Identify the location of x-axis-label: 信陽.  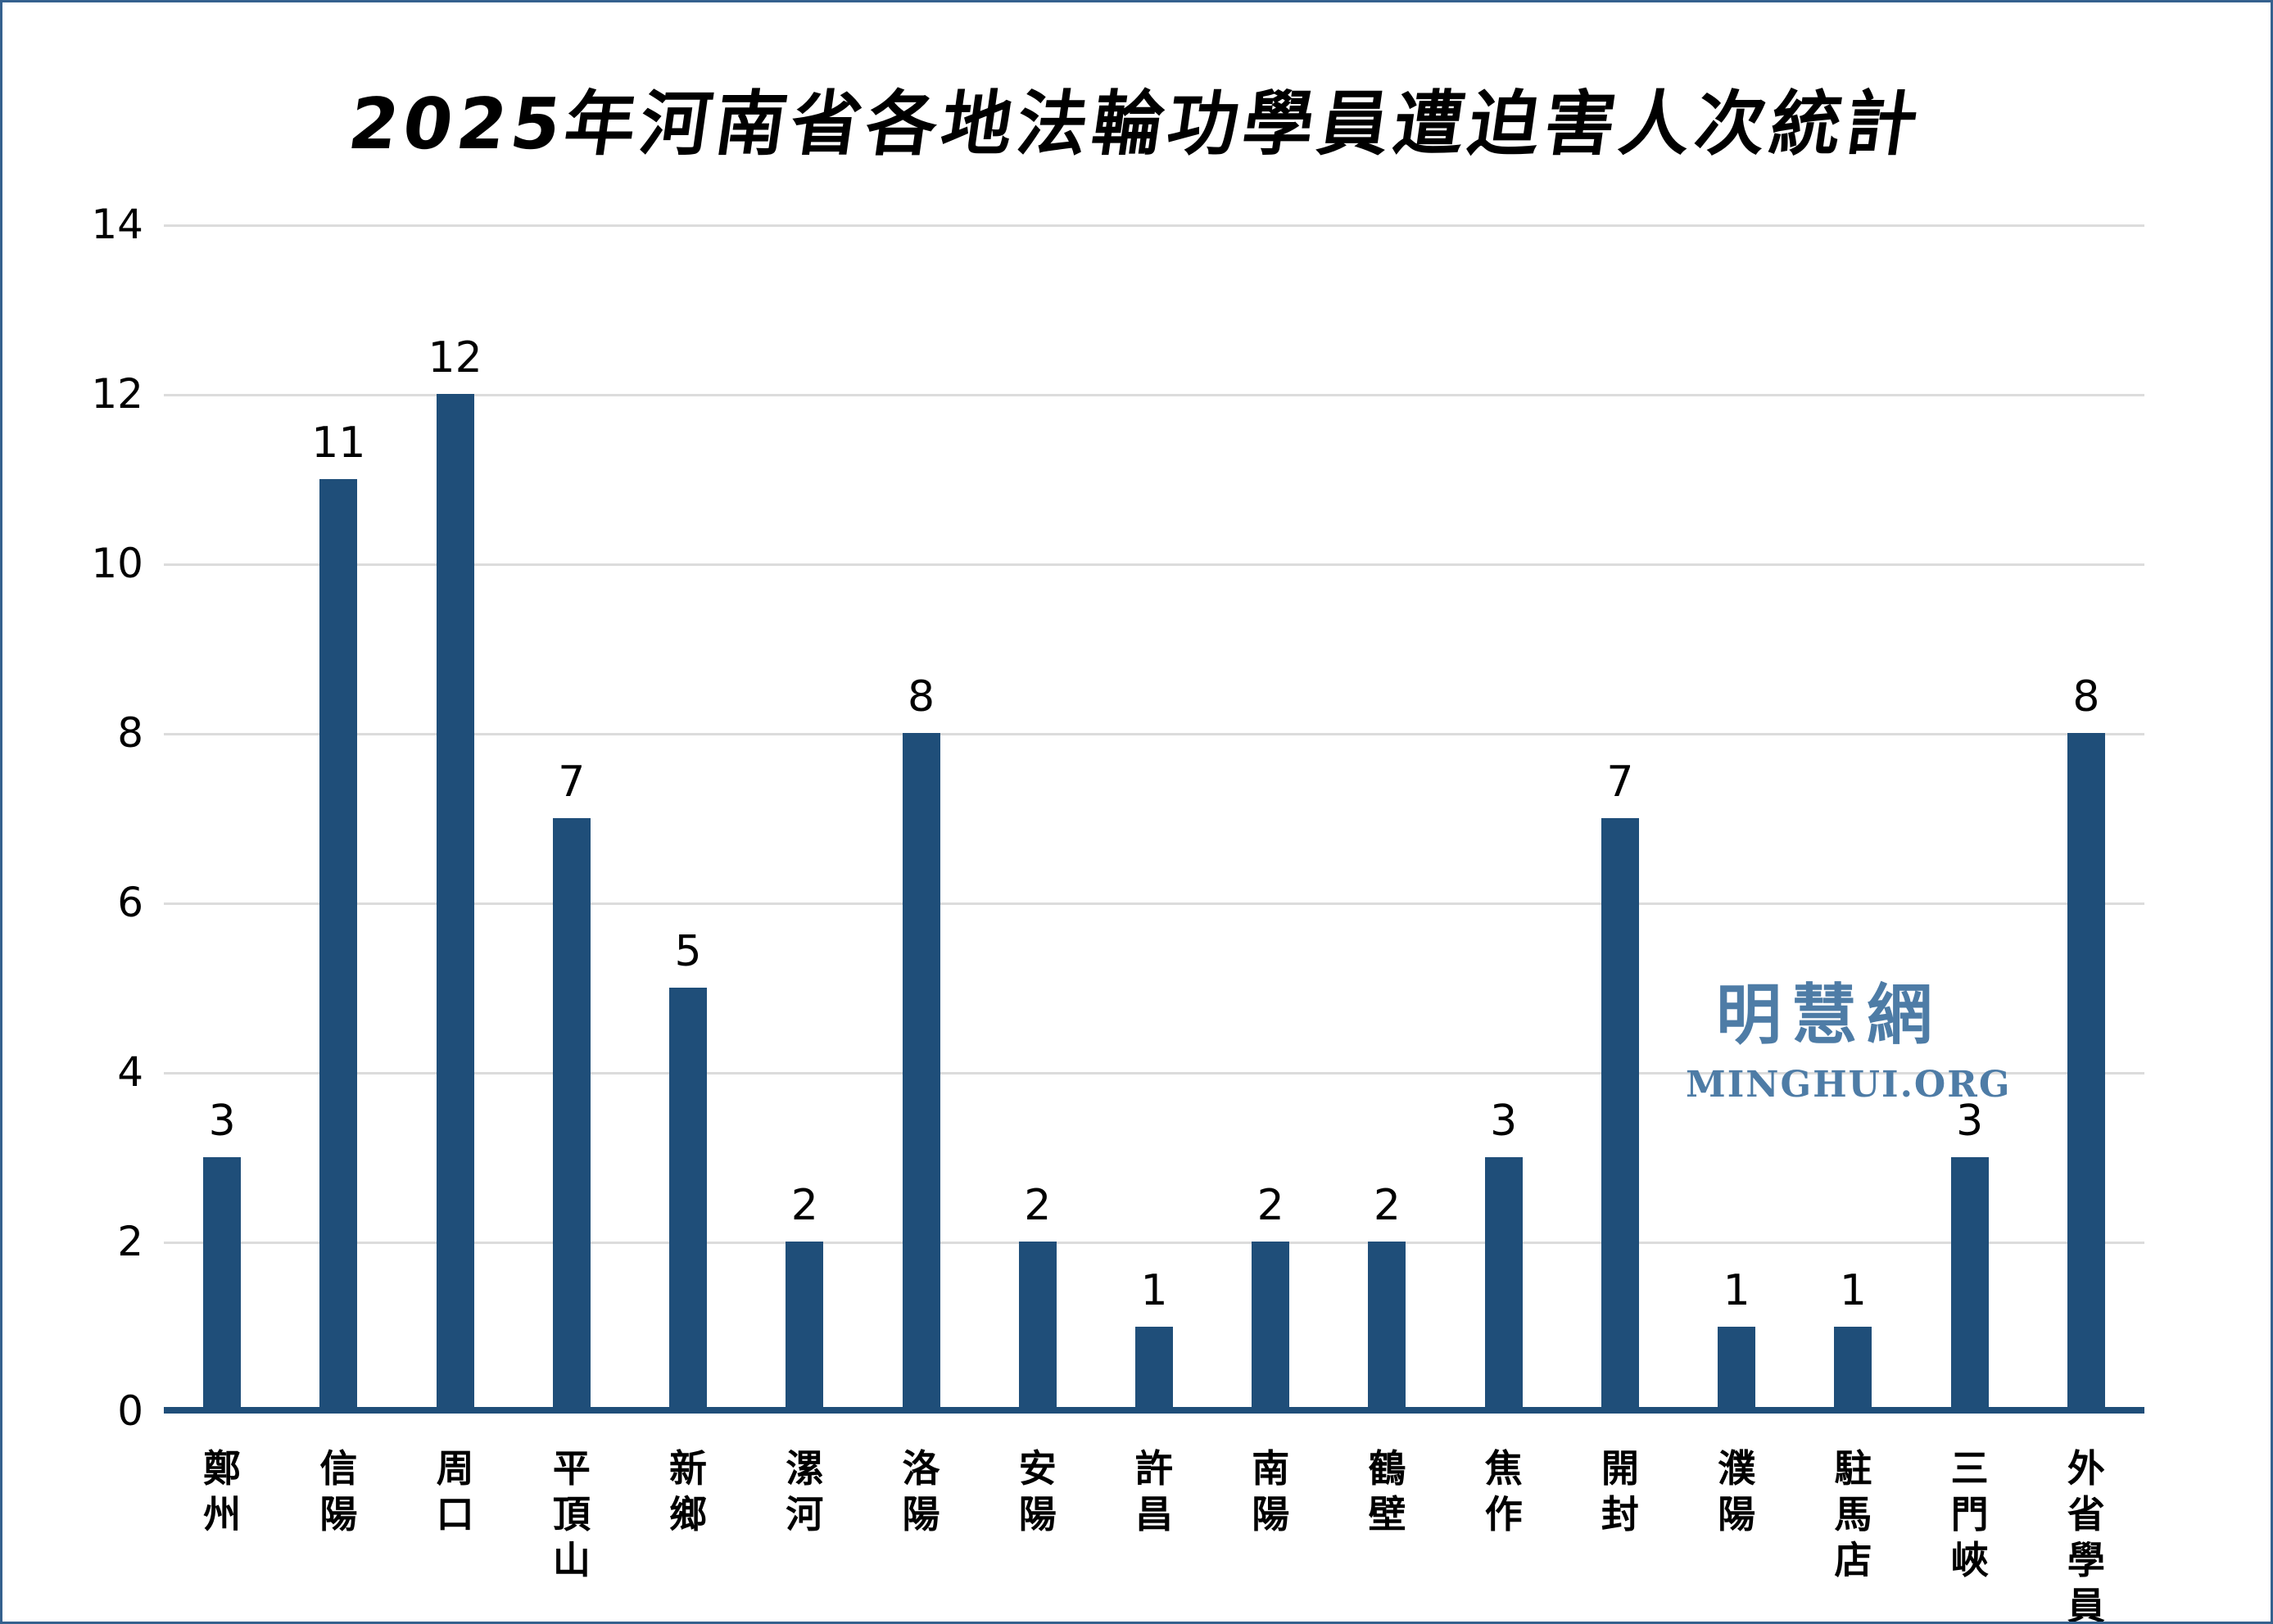
(338, 1491).